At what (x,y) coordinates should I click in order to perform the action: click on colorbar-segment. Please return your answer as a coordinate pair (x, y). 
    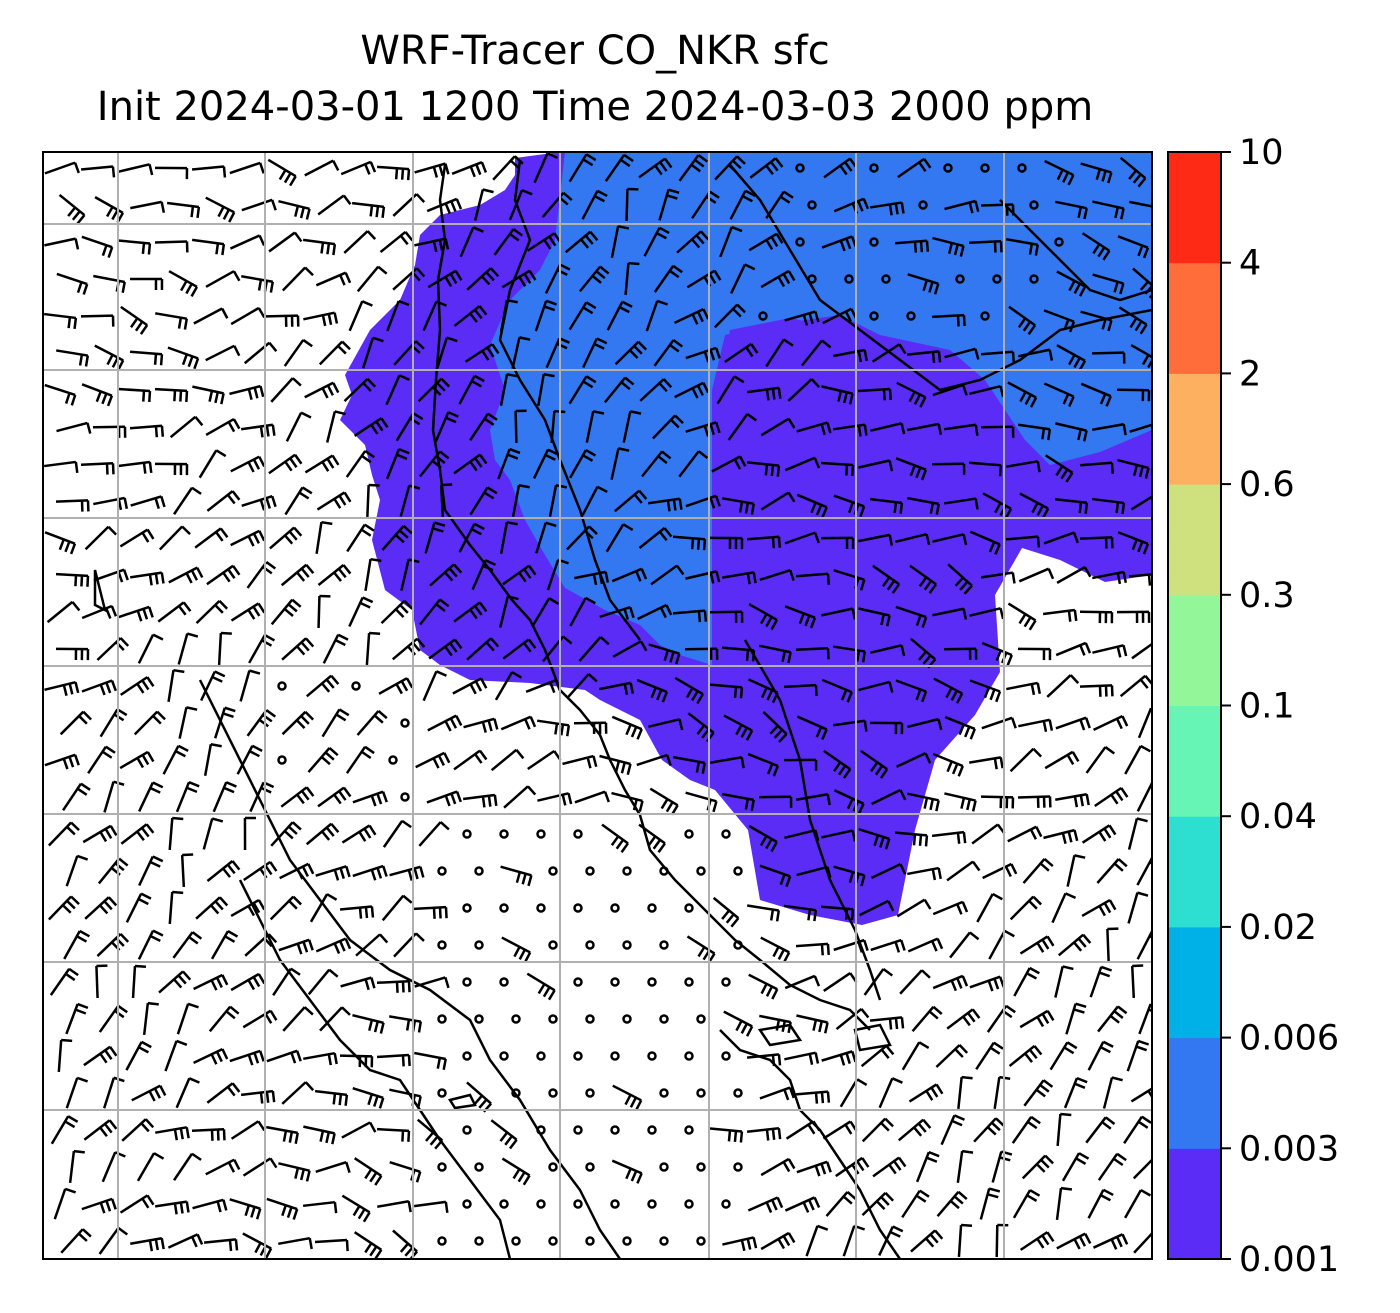
    Looking at the image, I should click on (1194, 761).